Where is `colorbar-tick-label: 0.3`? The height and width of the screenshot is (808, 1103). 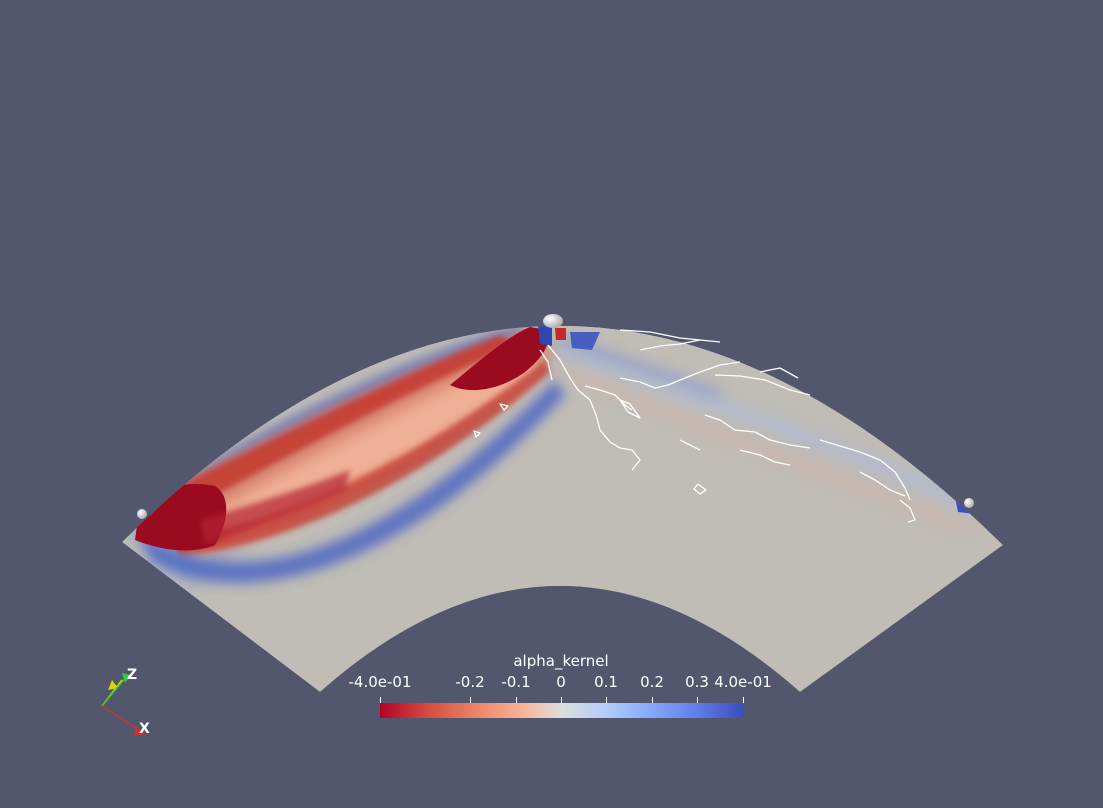
colorbar-tick-label: 0.3 is located at coordinates (697, 682).